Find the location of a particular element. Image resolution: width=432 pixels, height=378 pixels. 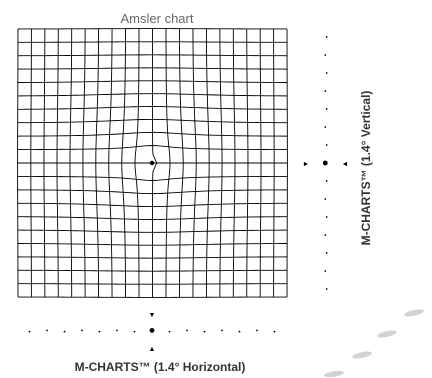

h-center-dot is located at coordinates (152, 330).